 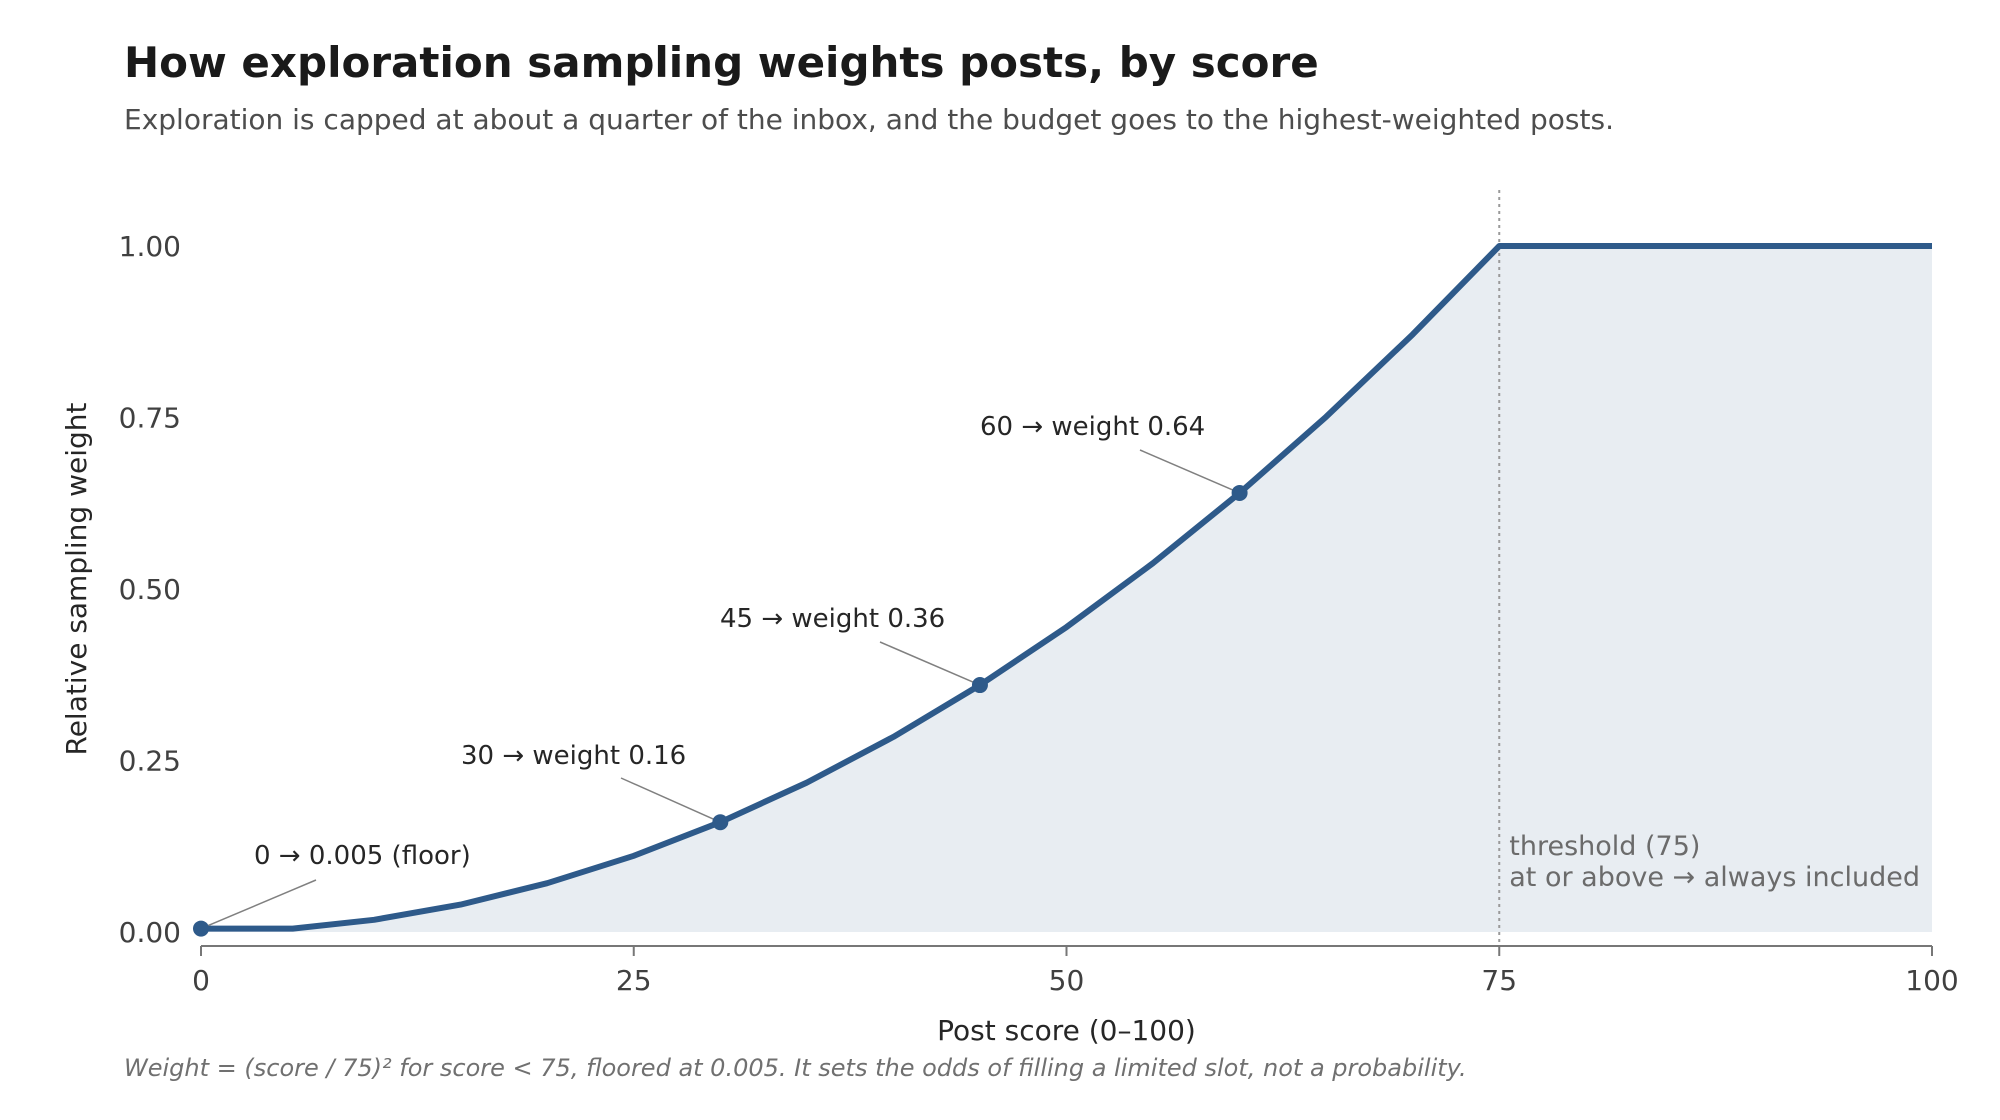 I want to click on y-tick-label: 0.75, so click(x=150, y=418).